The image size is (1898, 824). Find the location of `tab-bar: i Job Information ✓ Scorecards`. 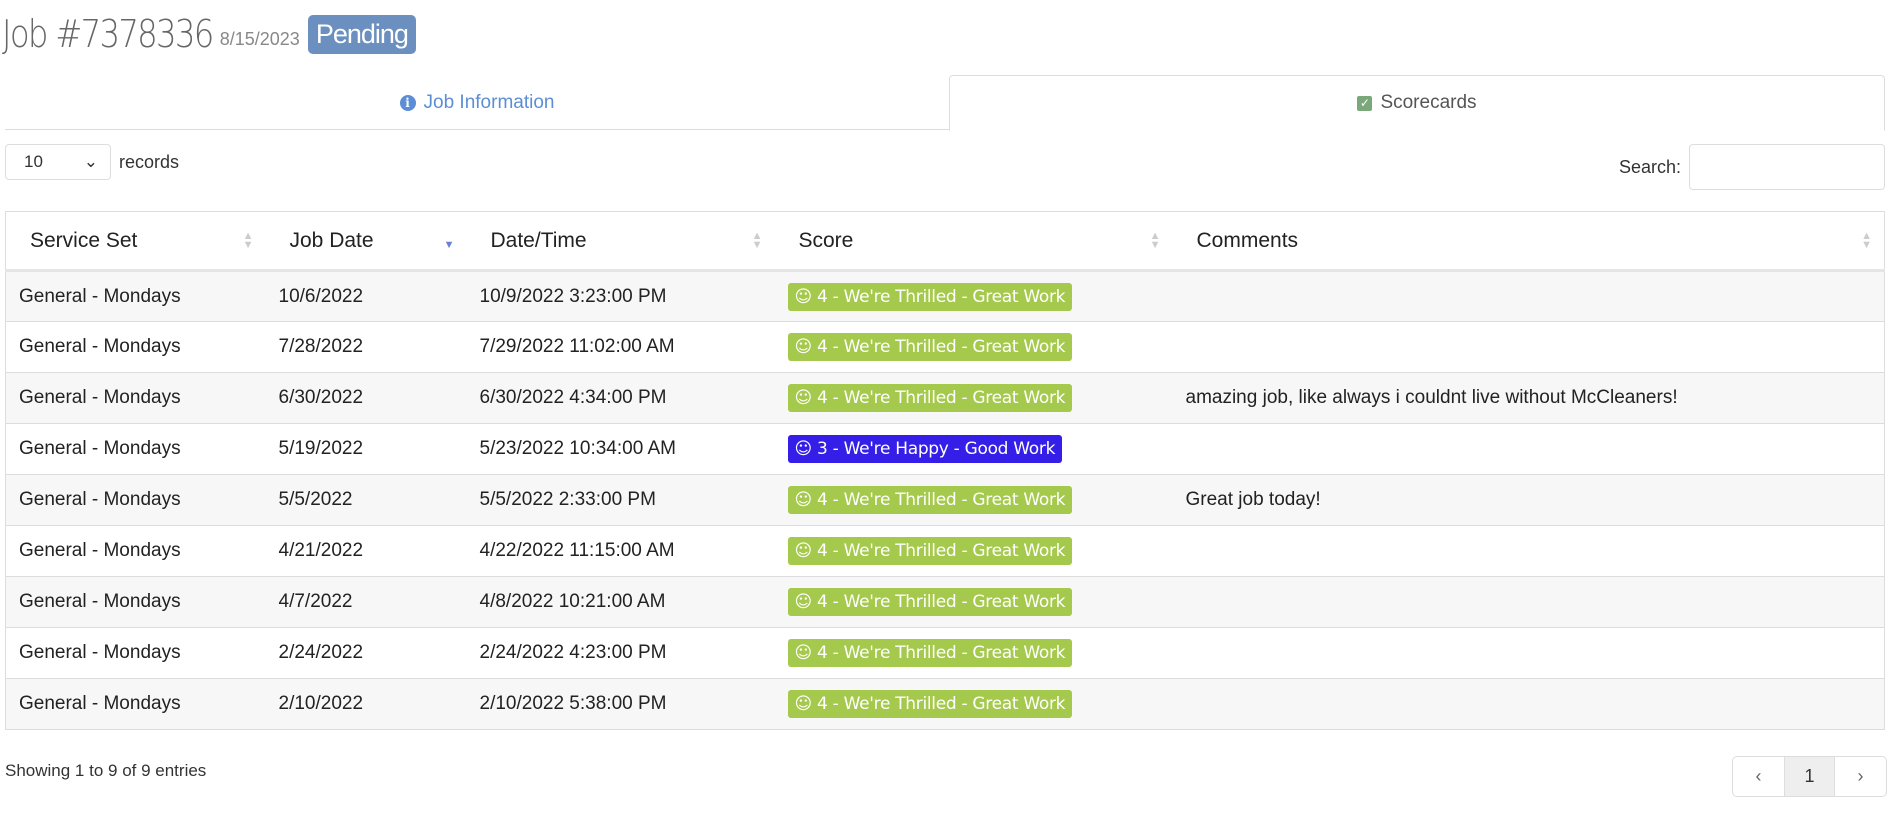

tab-bar: i Job Information ✓ Scorecards is located at coordinates (945, 103).